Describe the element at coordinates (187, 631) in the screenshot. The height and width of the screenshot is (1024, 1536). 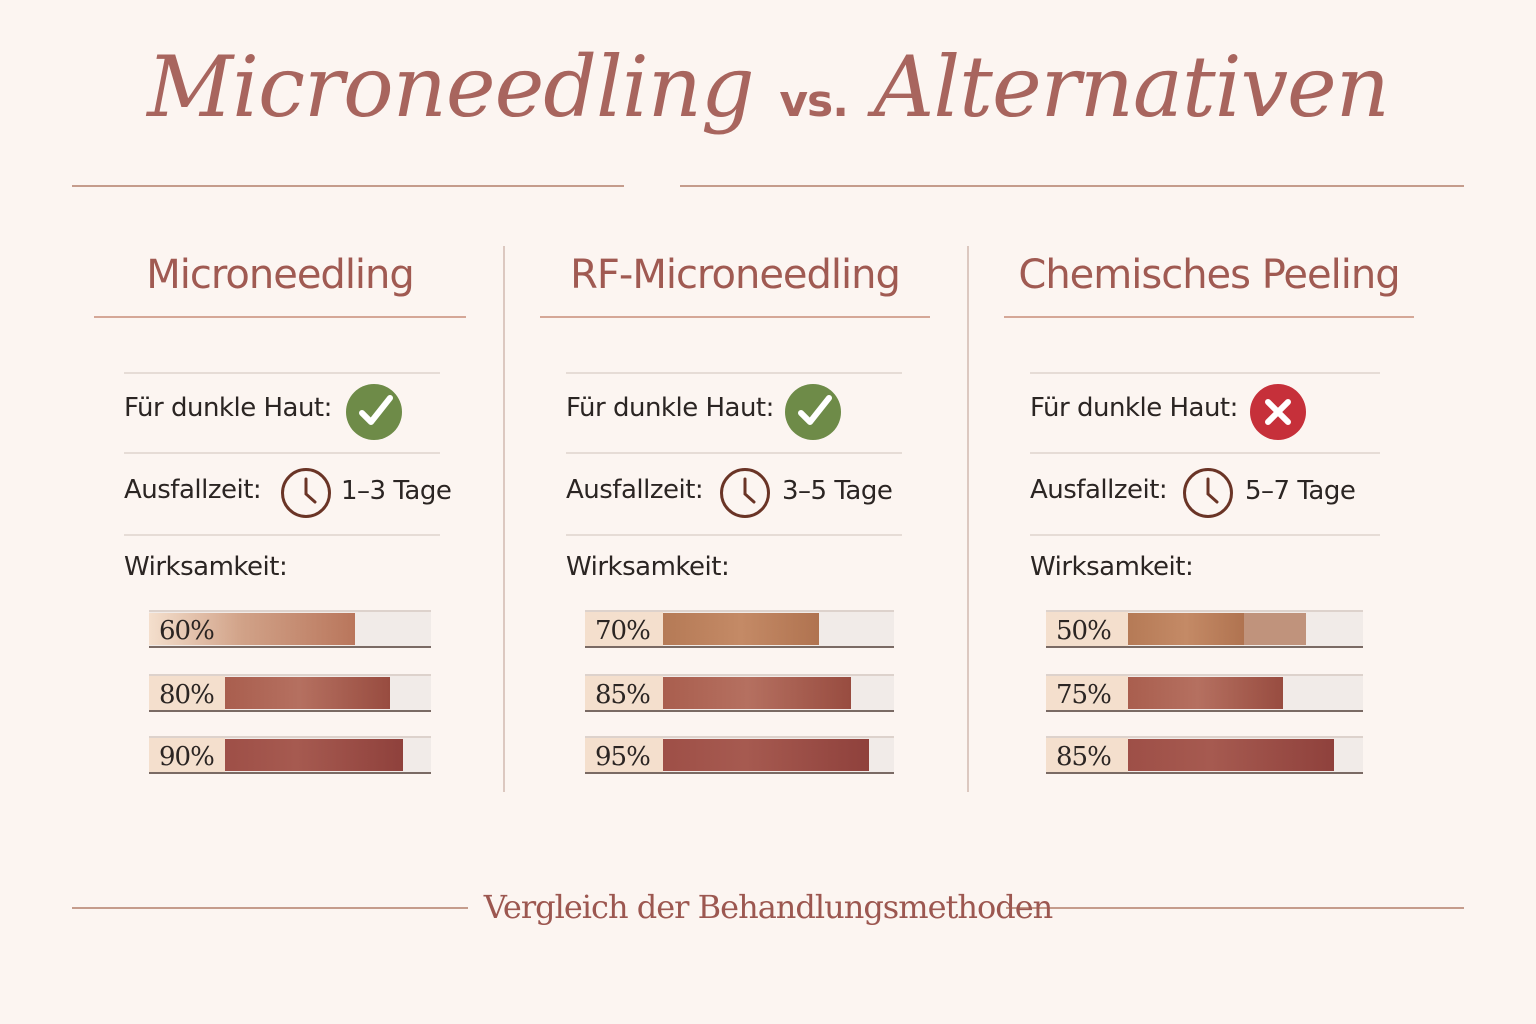
I see `bar-value: 60%` at that location.